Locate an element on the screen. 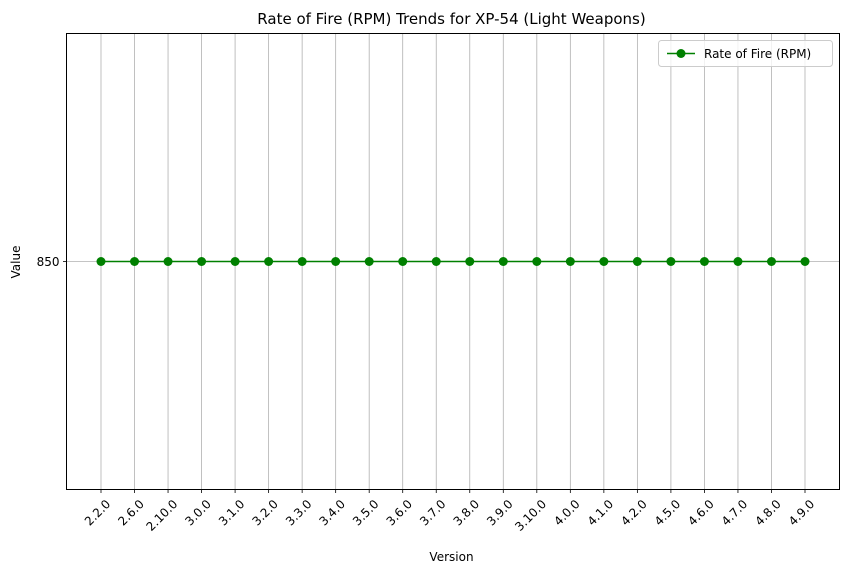 Image resolution: width=850 pixels, height=574 pixels. legend-label: Rate of Fire (RPM) is located at coordinates (757, 54).